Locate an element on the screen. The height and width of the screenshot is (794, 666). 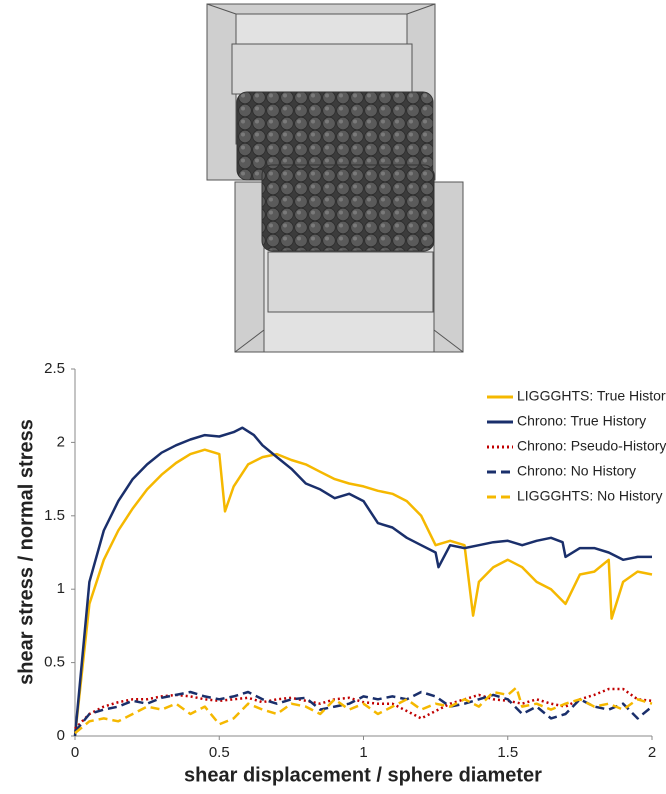
x-axis-title: shear displacement / sphere diameter is located at coordinates (363, 775).